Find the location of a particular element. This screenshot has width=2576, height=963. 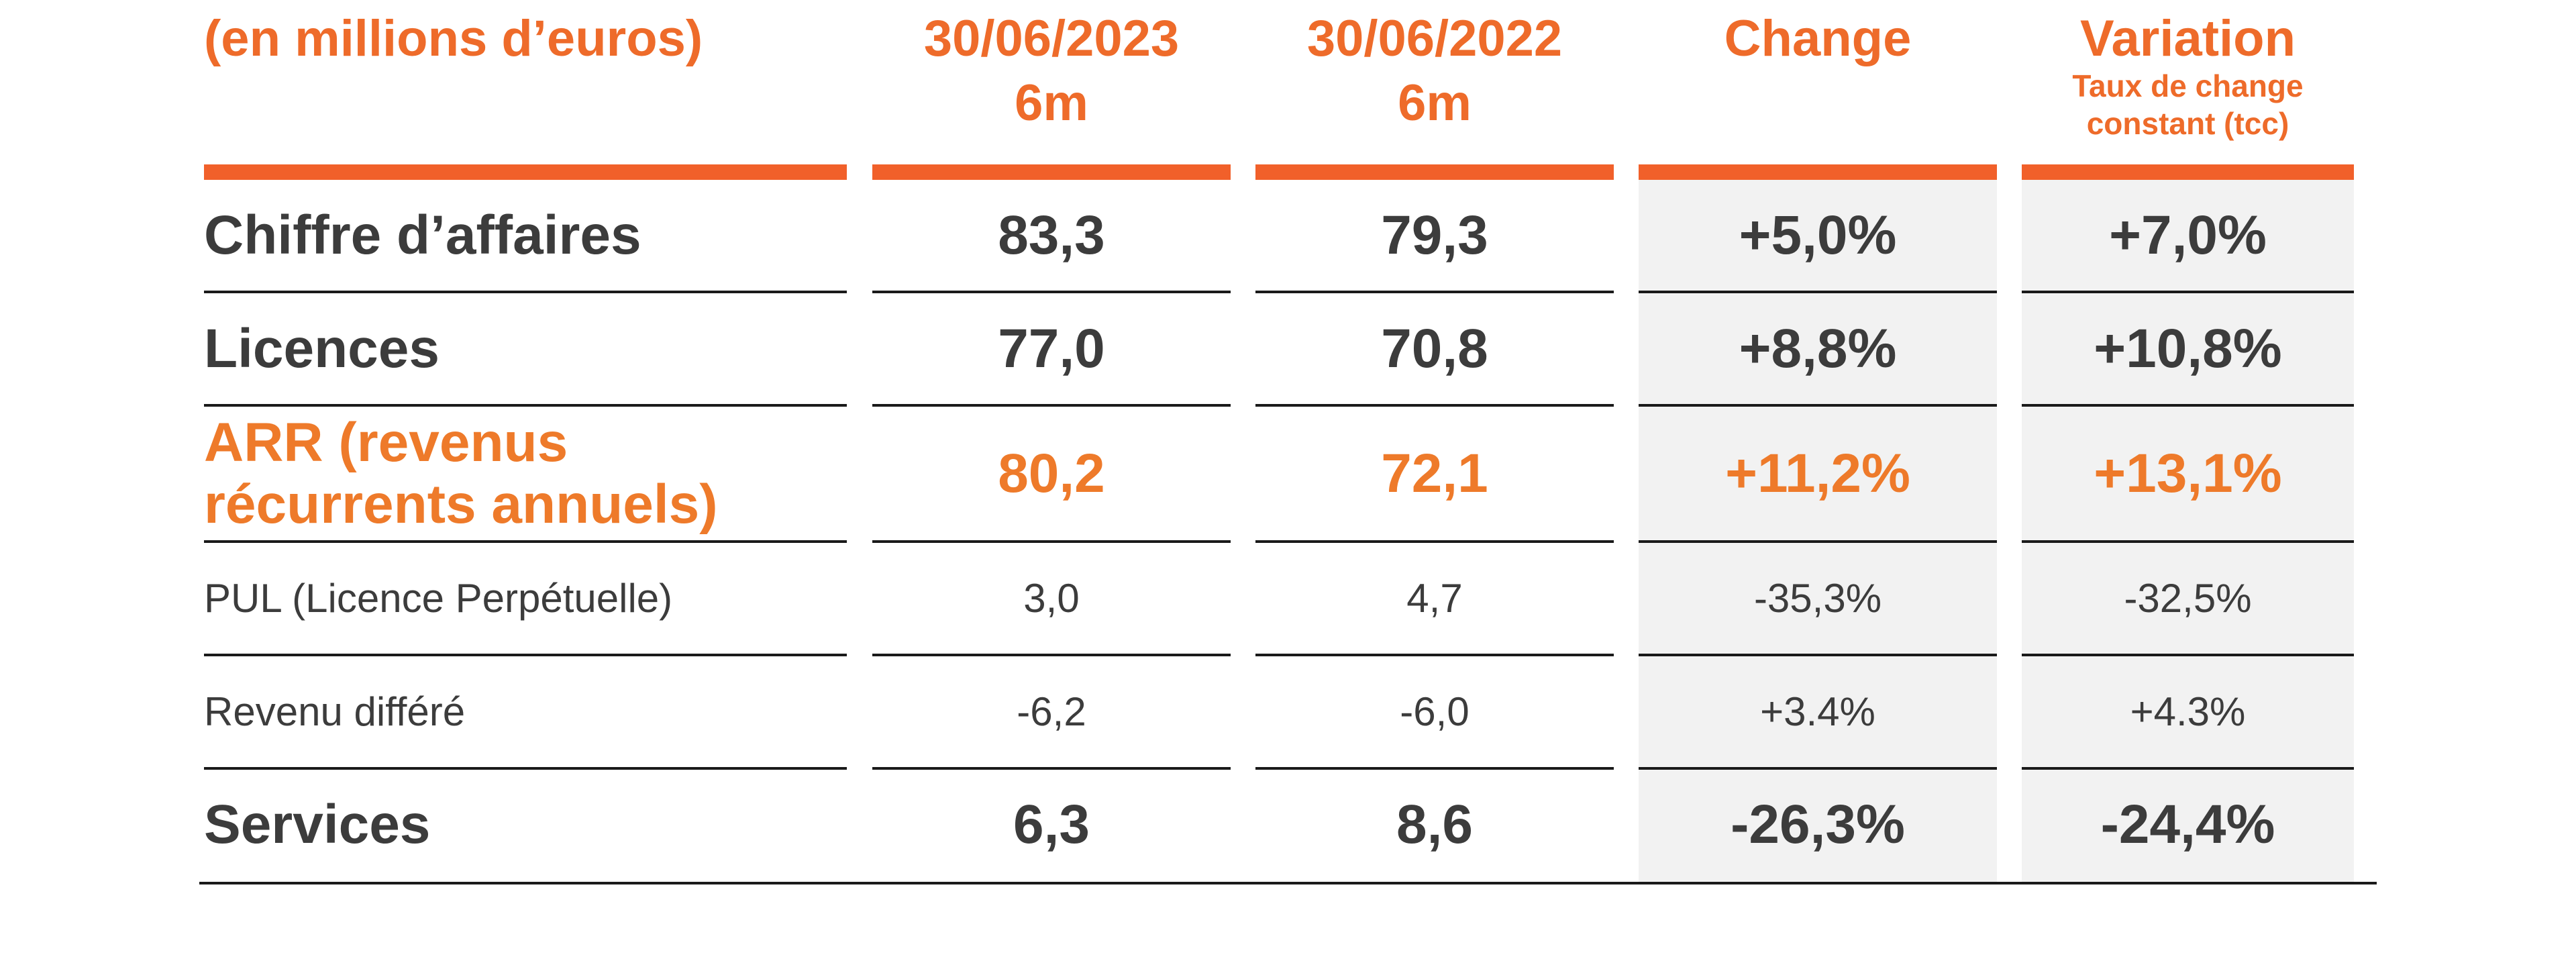

column-header-change: Change is located at coordinates (1818, 39).